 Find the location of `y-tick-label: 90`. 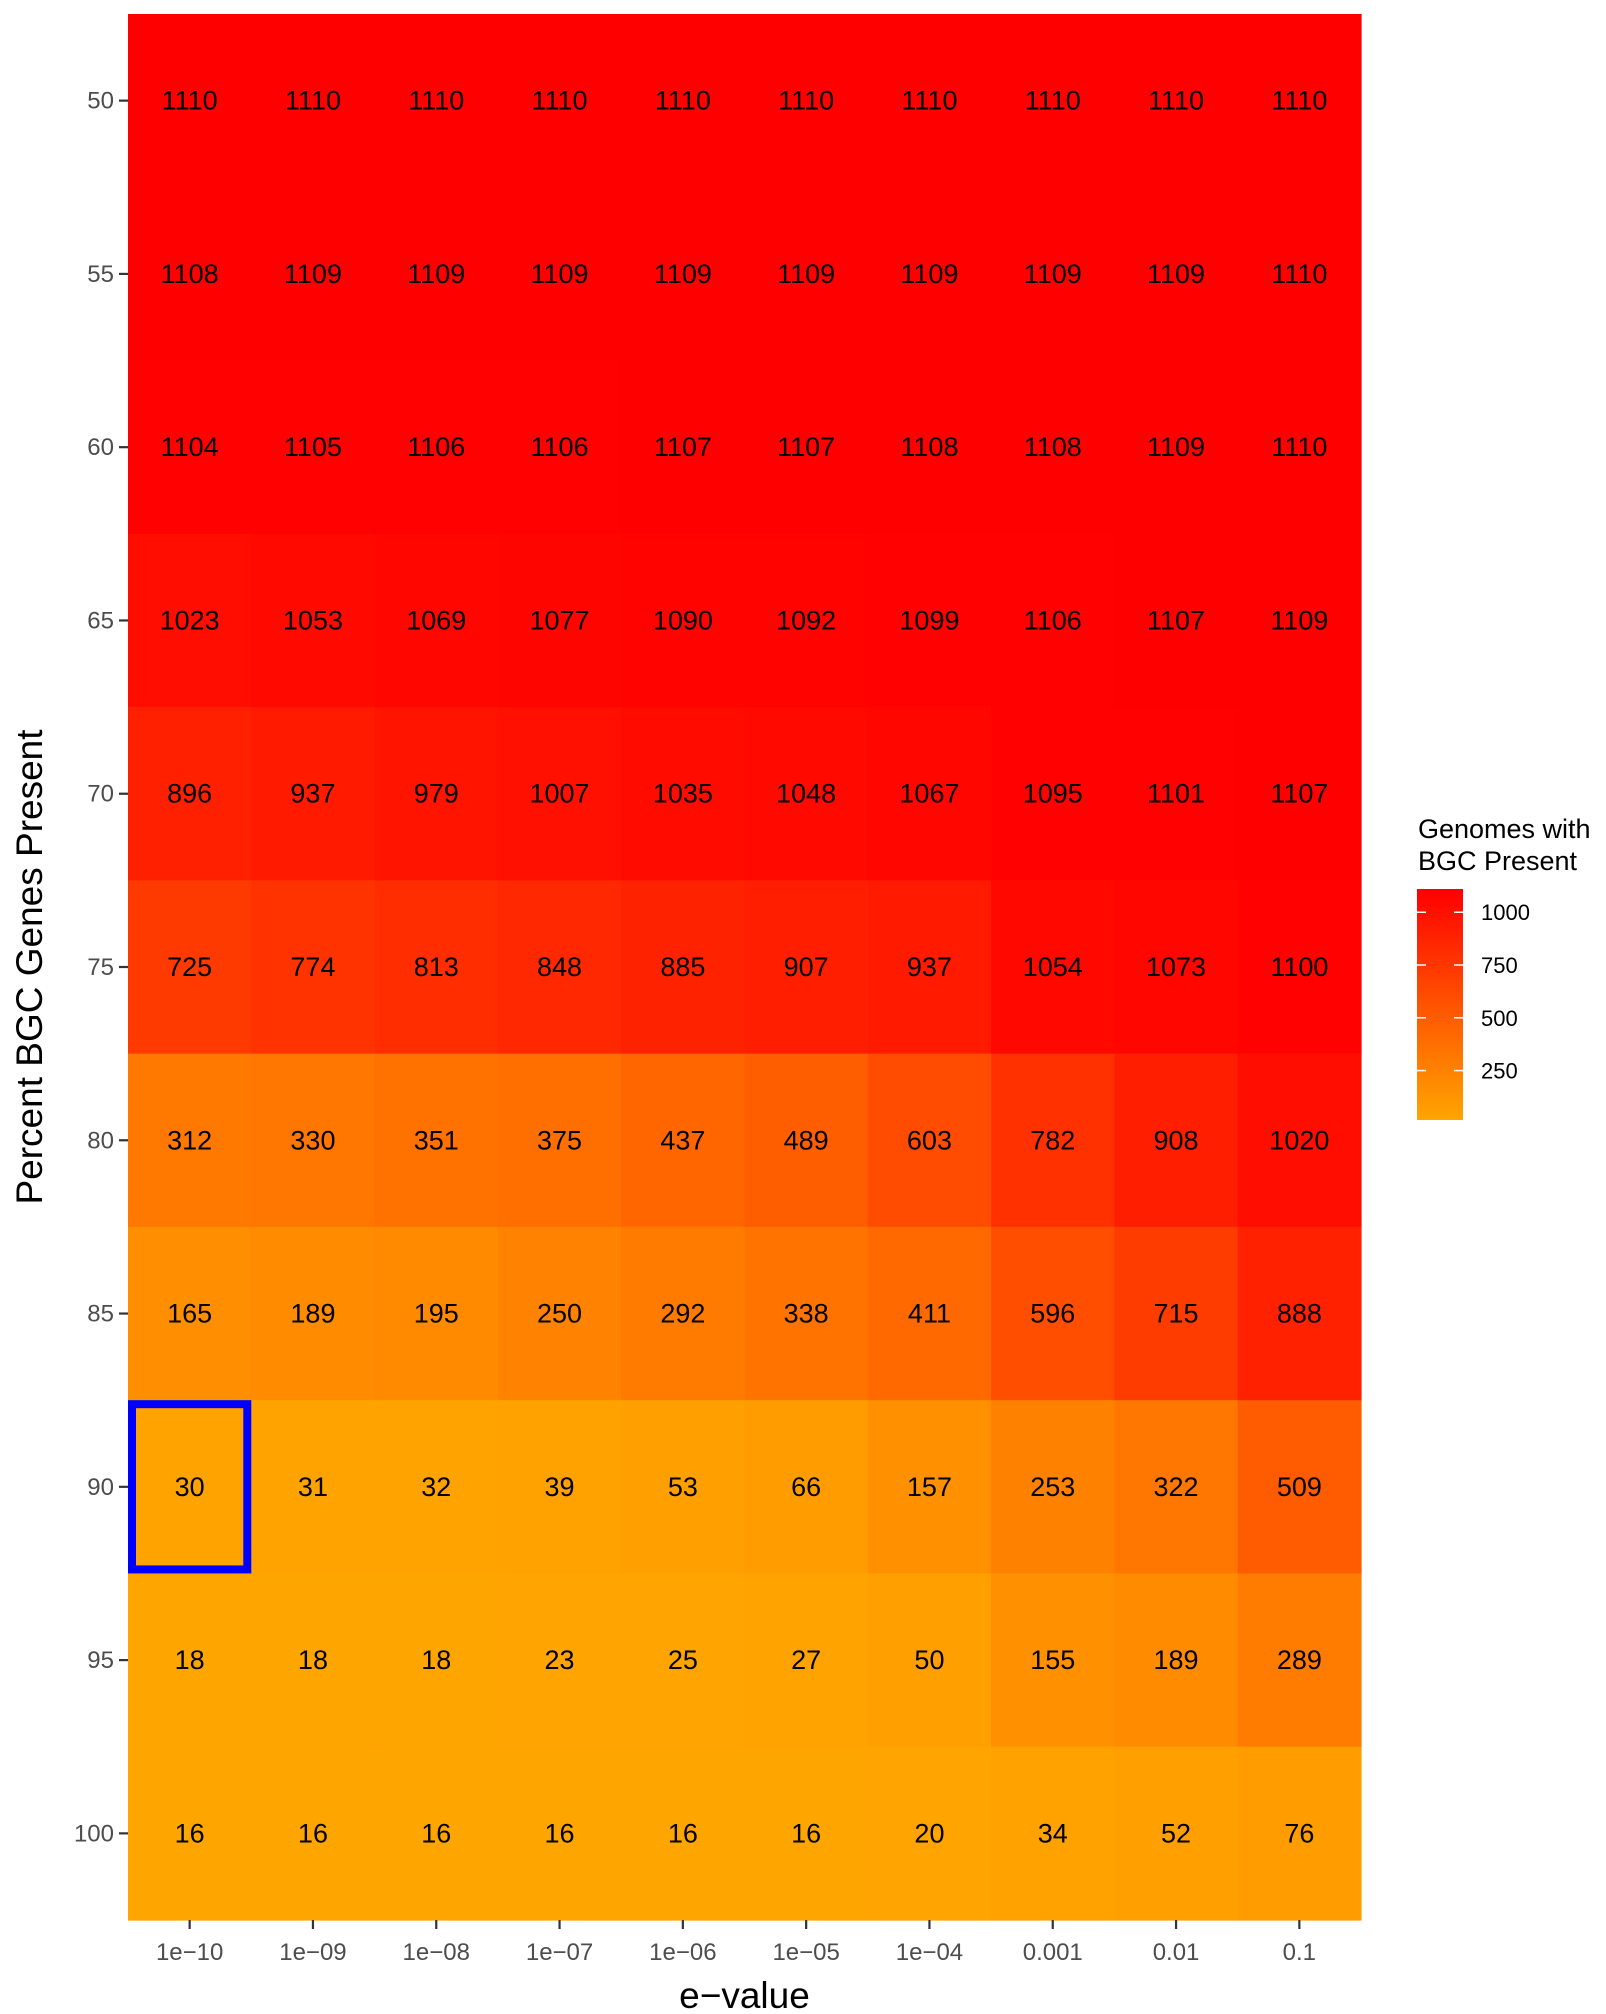

y-tick-label: 90 is located at coordinates (100, 1487).